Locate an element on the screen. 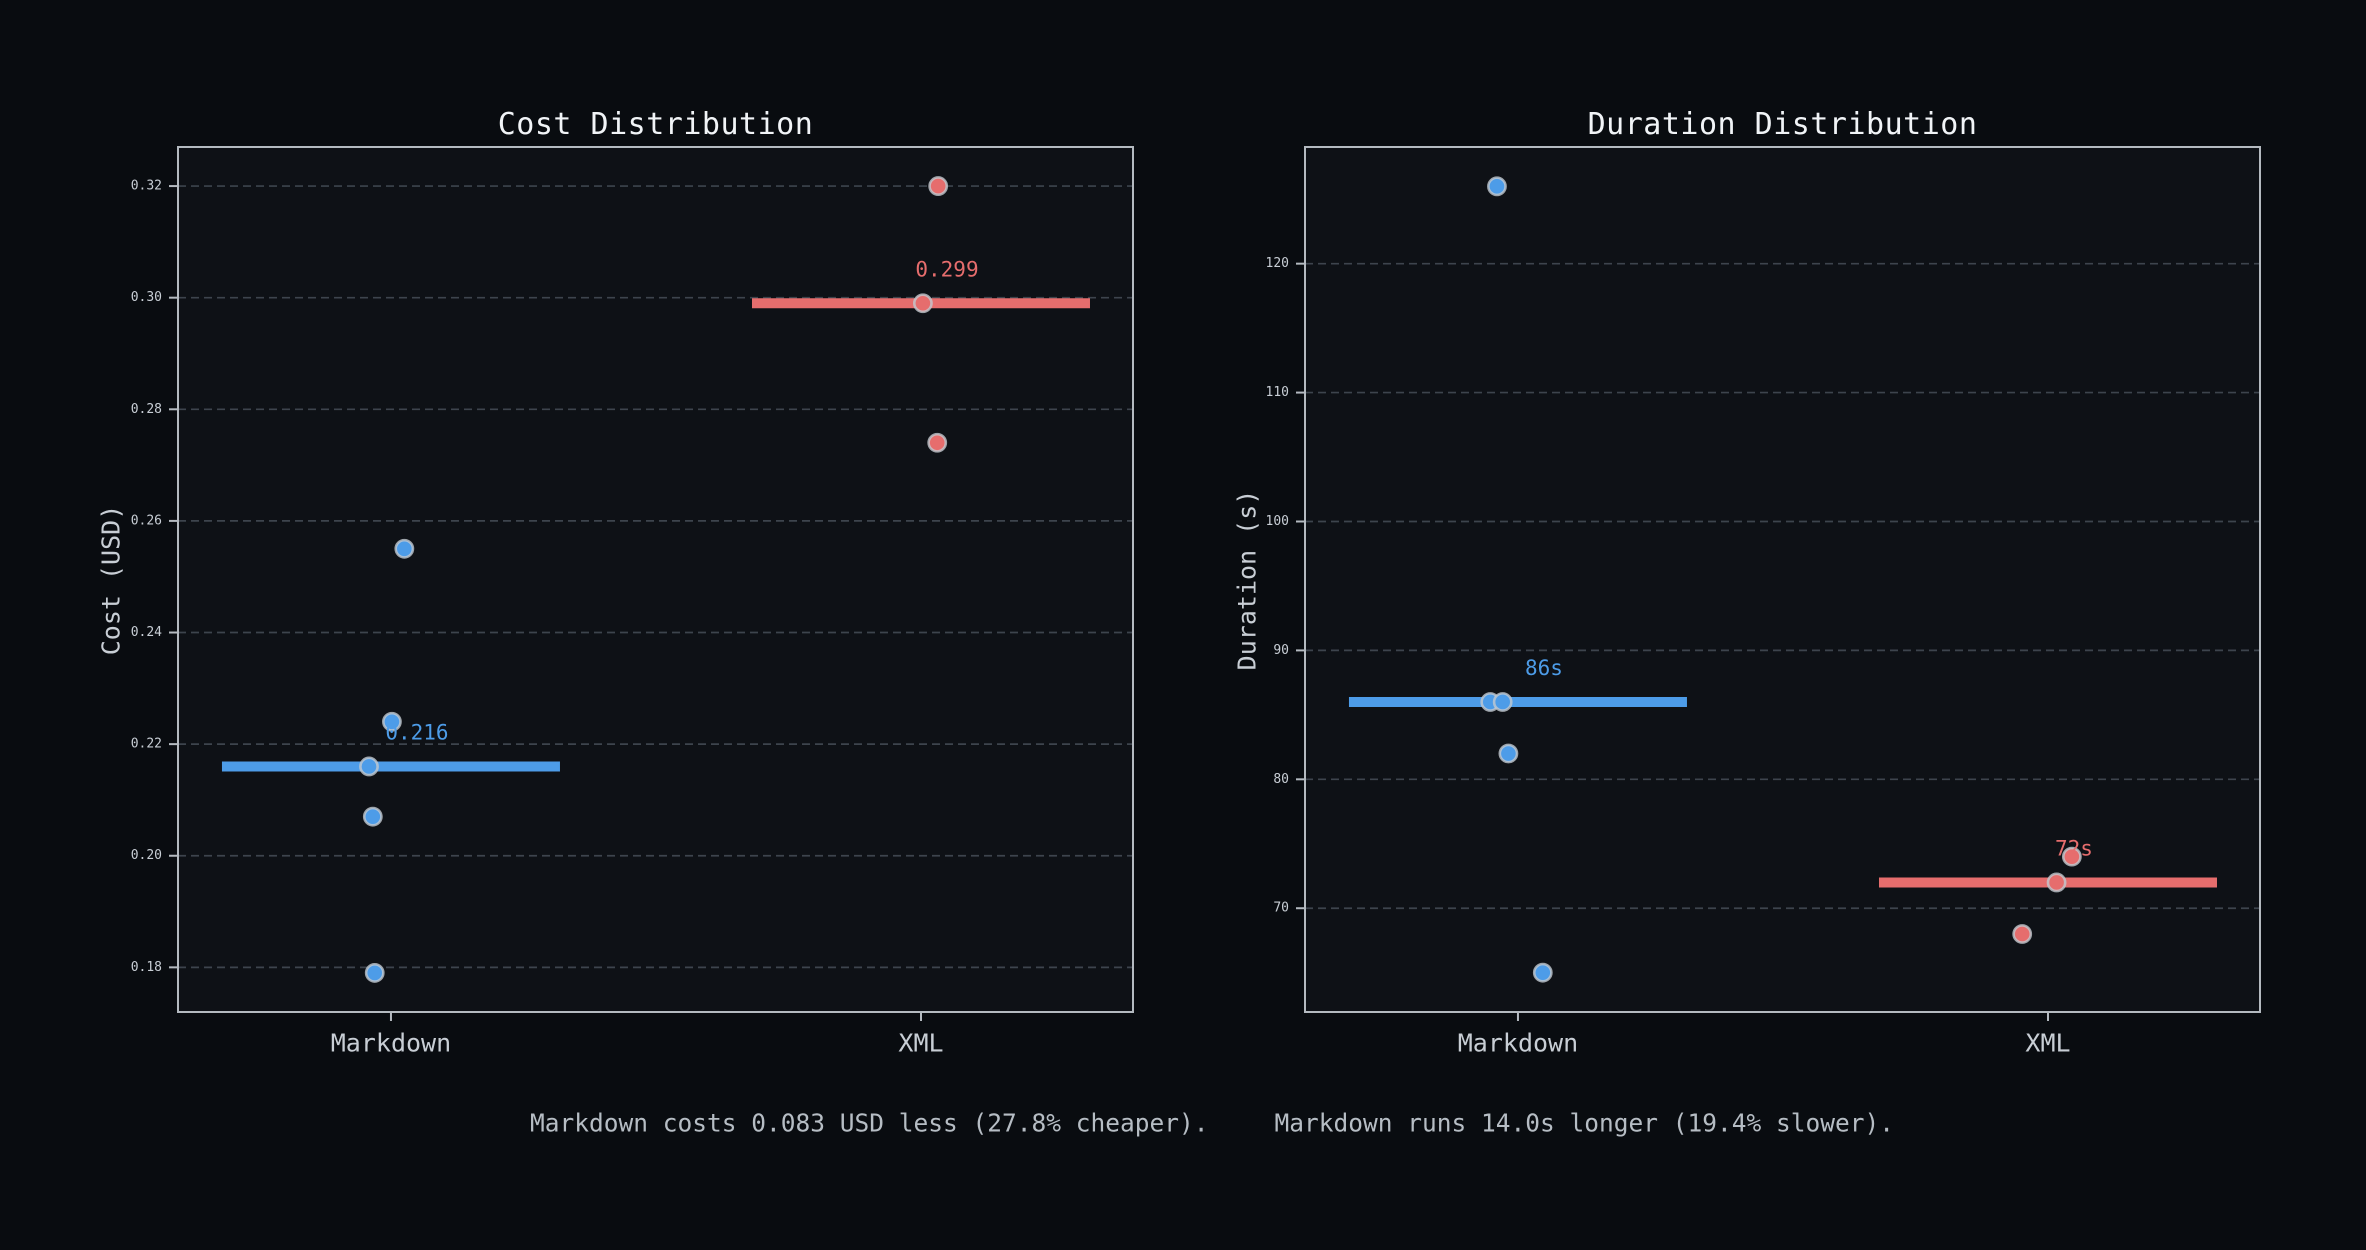 Image resolution: width=2366 pixels, height=1250 pixels. median-value-label: 0.299 is located at coordinates (946, 269).